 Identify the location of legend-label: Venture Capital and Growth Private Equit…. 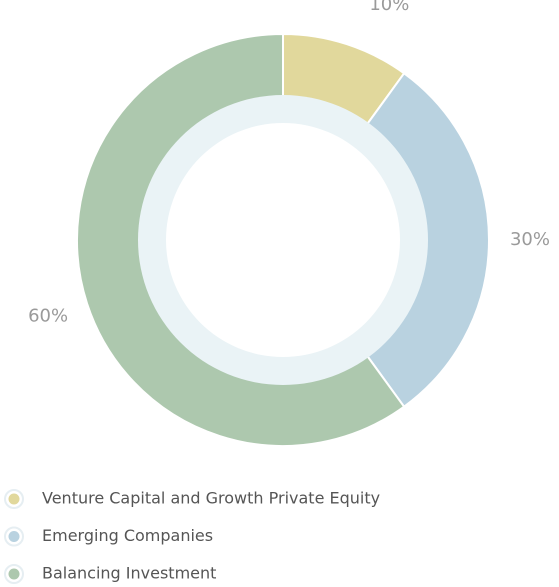
(211, 498).